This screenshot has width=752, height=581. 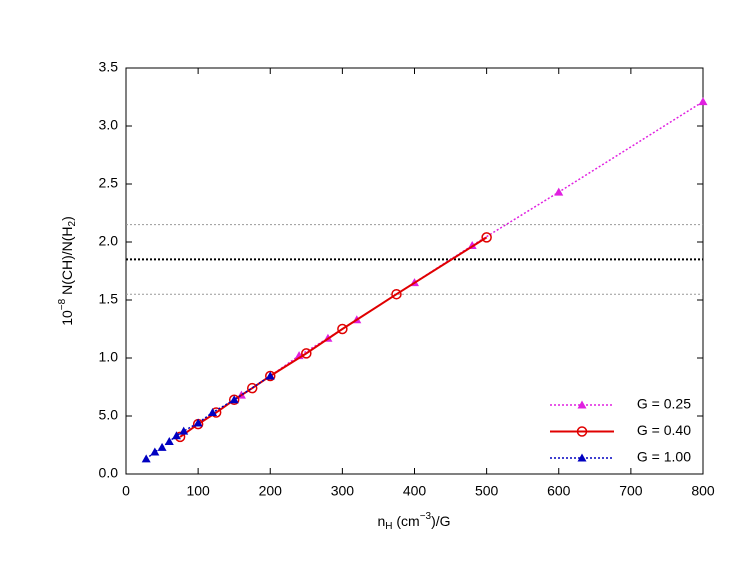 I want to click on x-label-part: )/G, so click(x=440, y=521).